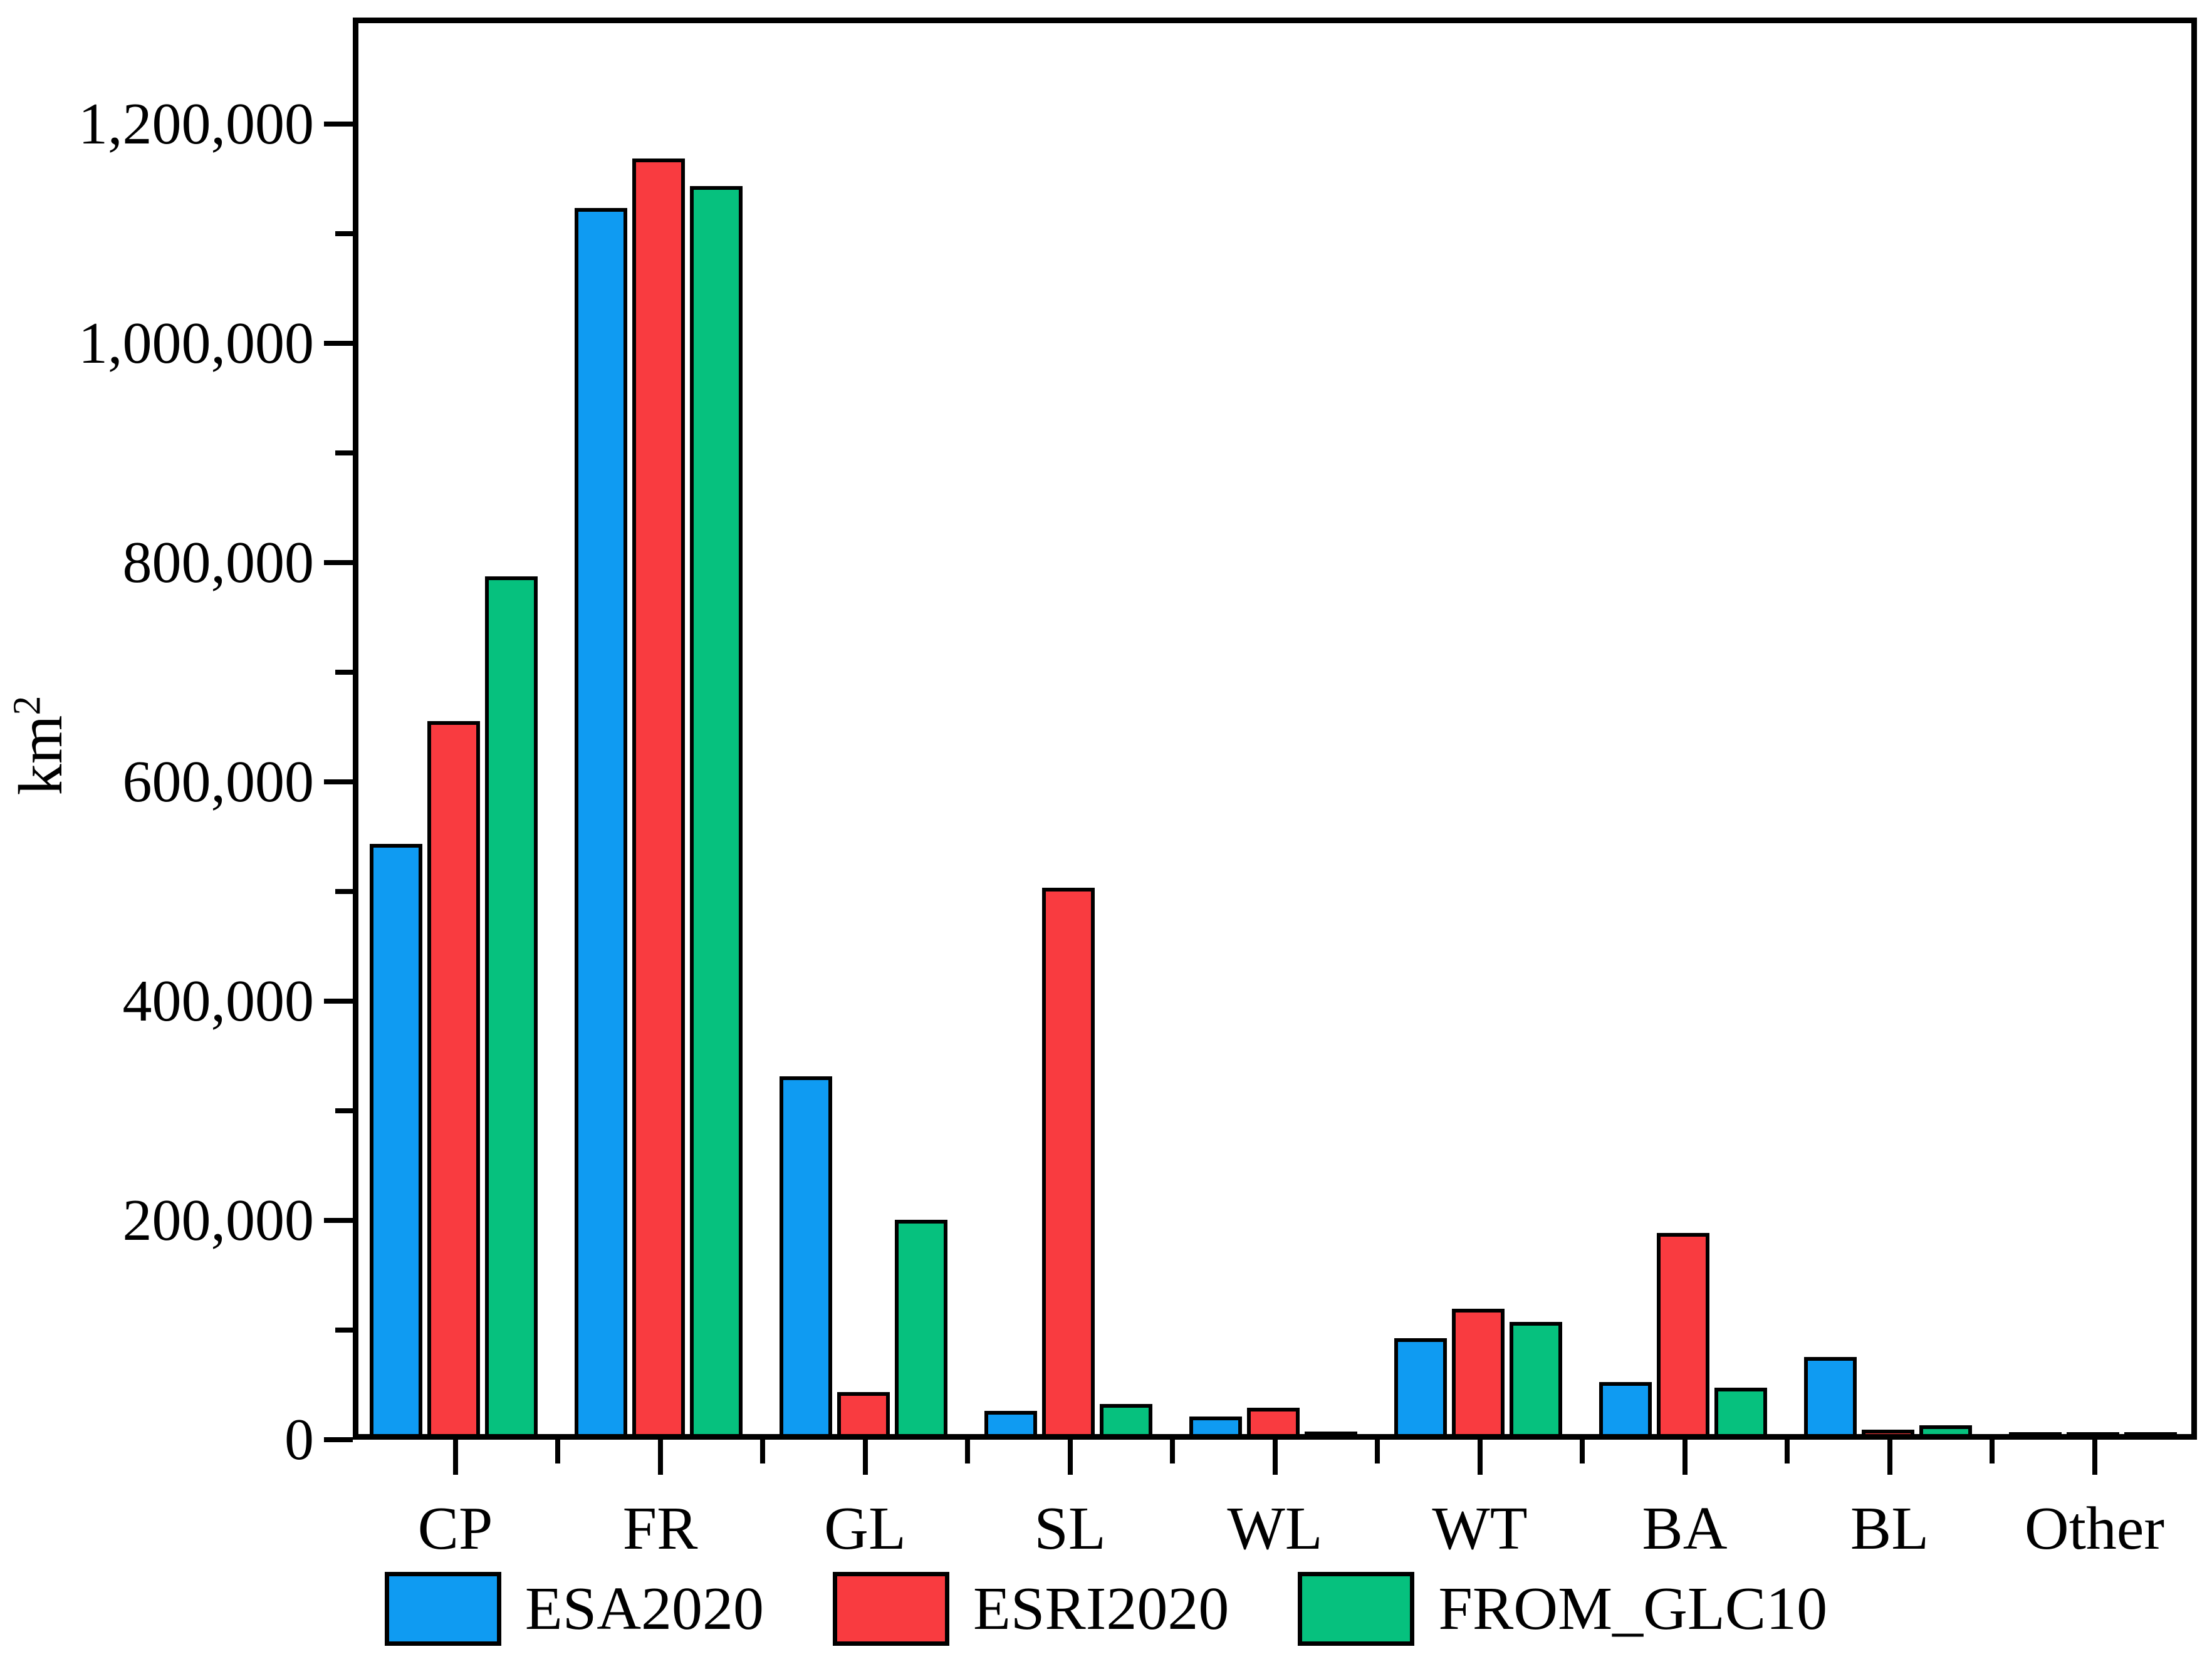 Image resolution: width=2212 pixels, height=1674 pixels. I want to click on legend-label: ESRI2020, so click(1101, 1609).